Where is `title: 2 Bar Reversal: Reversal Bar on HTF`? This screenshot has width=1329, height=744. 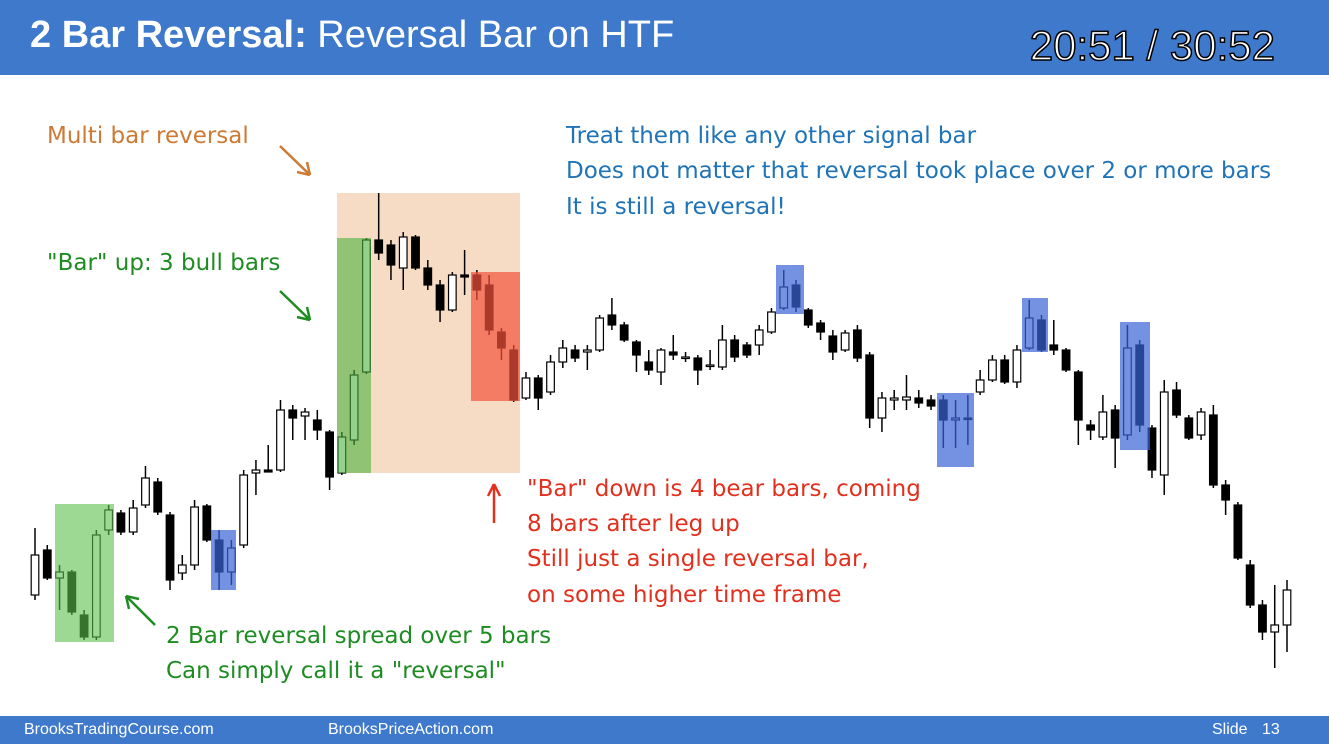 title: 2 Bar Reversal: Reversal Bar on HTF is located at coordinates (352, 35).